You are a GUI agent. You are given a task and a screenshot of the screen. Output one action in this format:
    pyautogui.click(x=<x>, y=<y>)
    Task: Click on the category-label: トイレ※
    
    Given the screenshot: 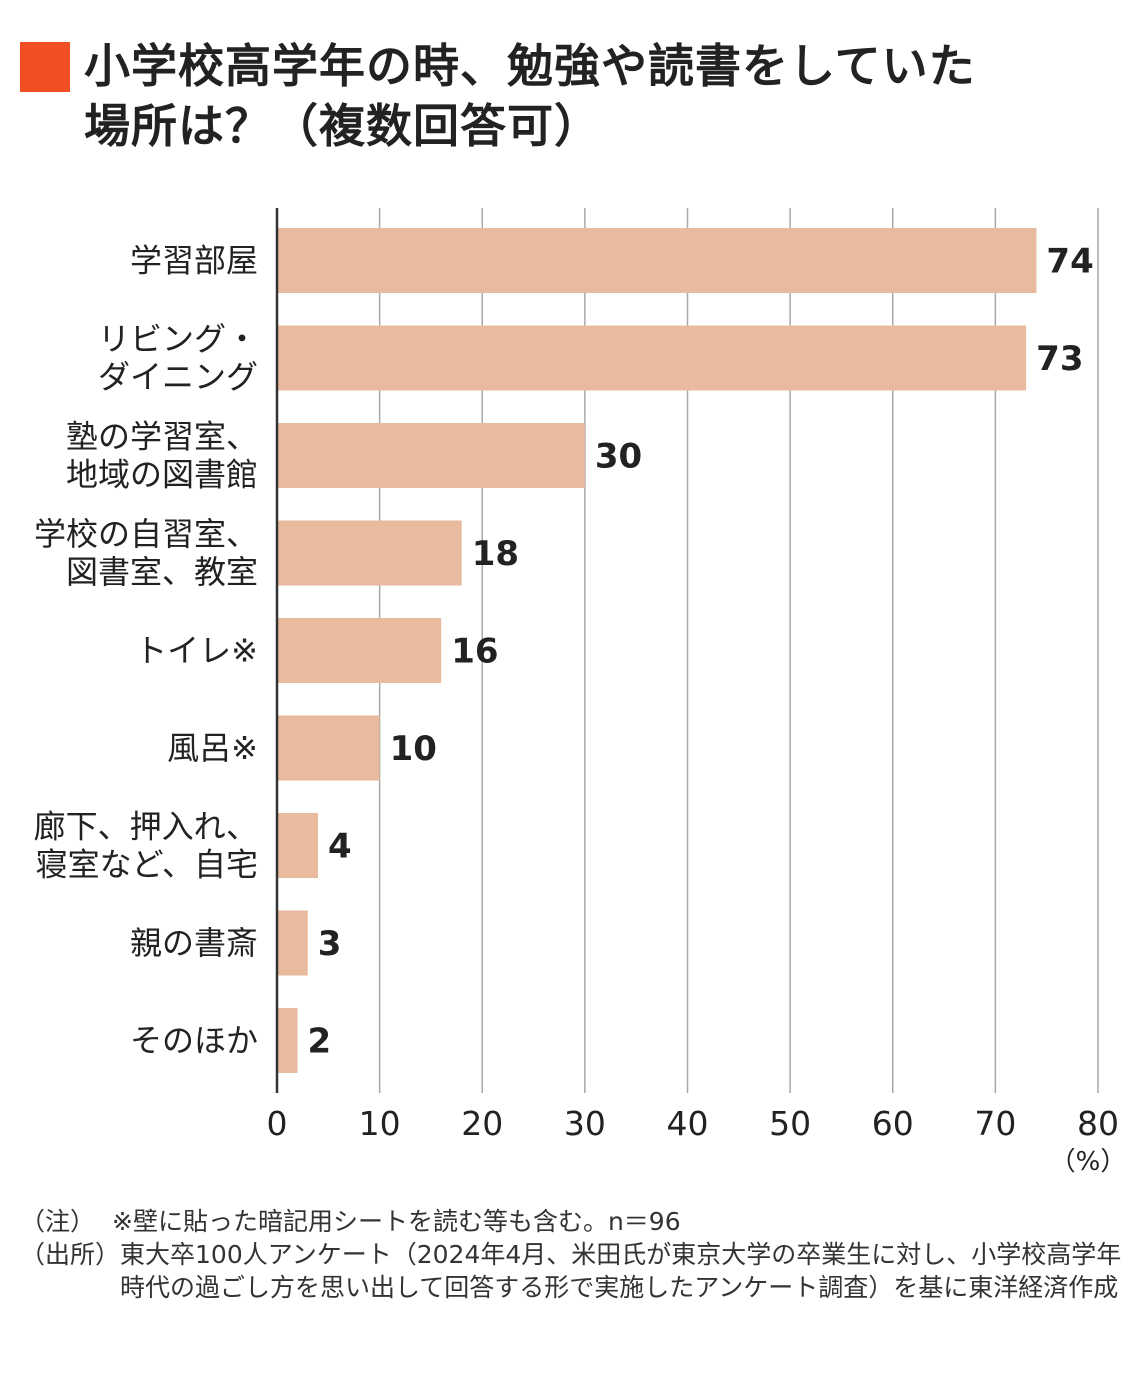 What is the action you would take?
    pyautogui.click(x=196, y=651)
    